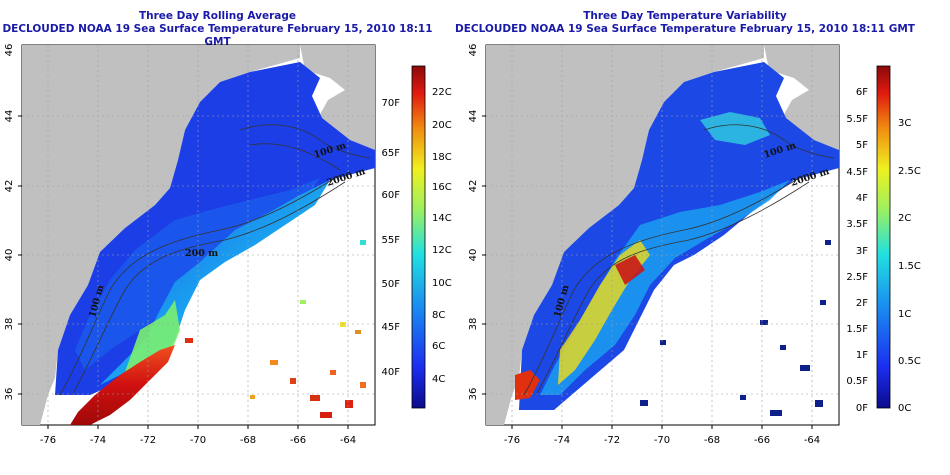 The image size is (950, 475). Describe the element at coordinates (148, 440) in the screenshot. I see `left-lon-72: -72` at that location.